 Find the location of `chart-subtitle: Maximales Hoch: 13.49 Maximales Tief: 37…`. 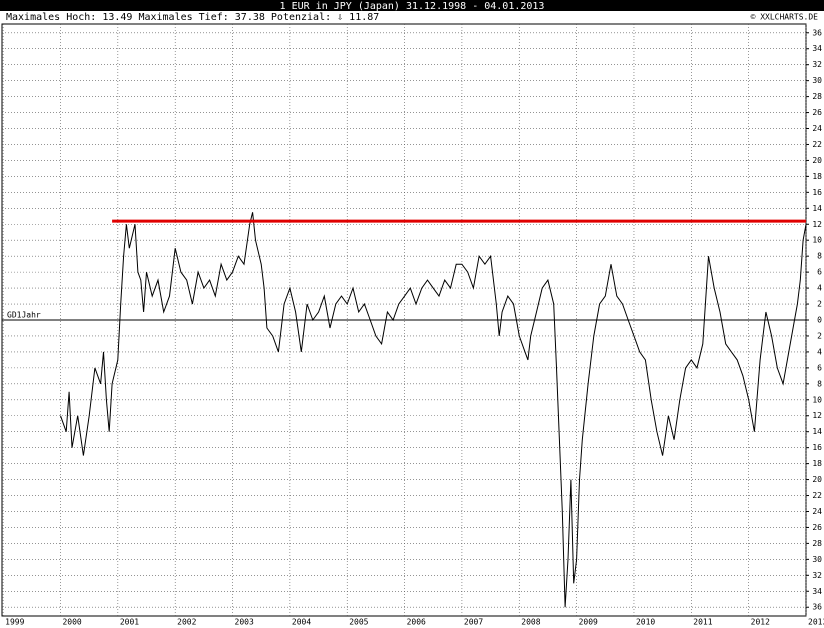

chart-subtitle: Maximales Hoch: 13.49 Maximales Tief: 37… is located at coordinates (192, 17).